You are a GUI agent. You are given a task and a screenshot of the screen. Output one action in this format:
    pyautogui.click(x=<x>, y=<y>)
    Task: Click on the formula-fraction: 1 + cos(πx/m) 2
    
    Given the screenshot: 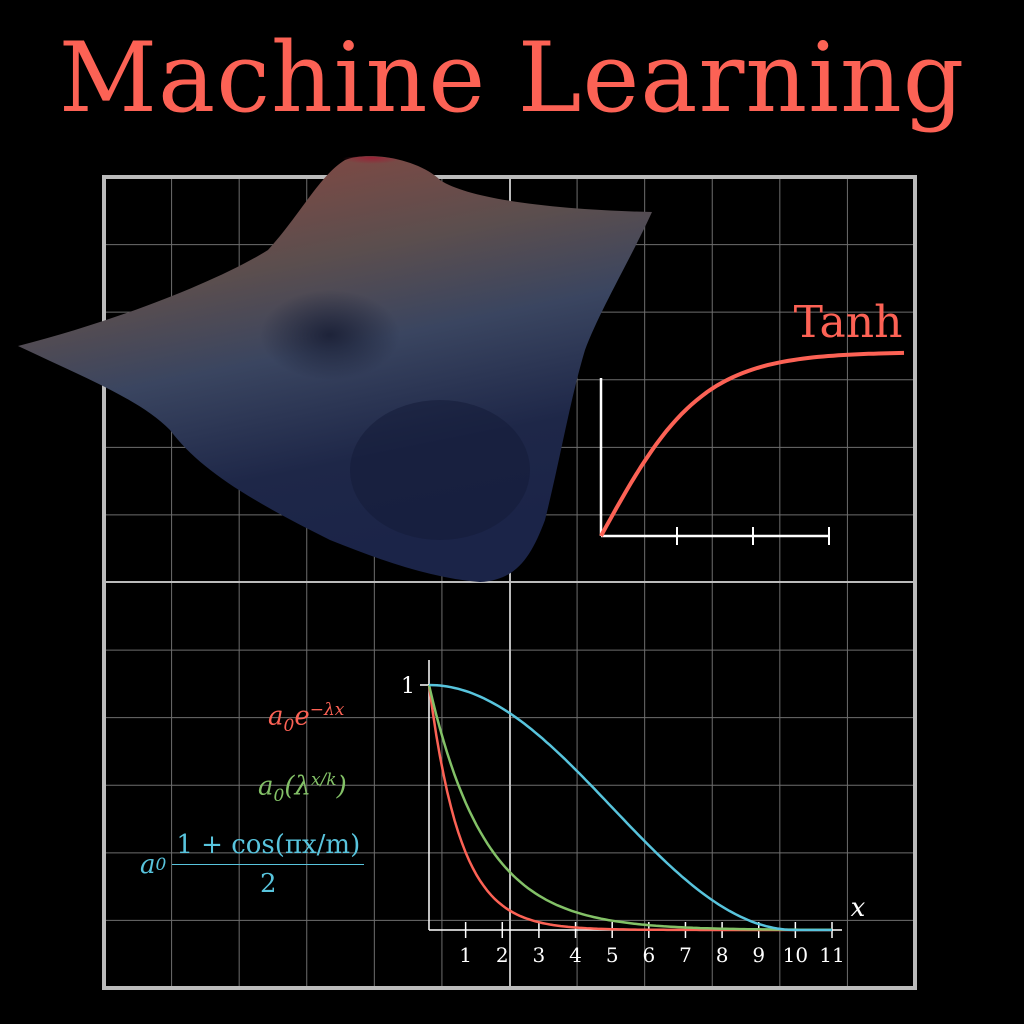 What is the action you would take?
    pyautogui.click(x=268, y=864)
    